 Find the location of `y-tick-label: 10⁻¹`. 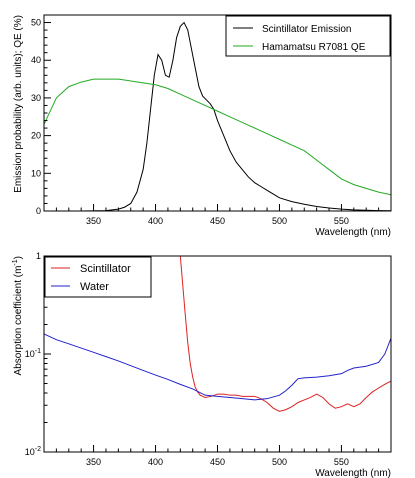

y-tick-label: 10⁻¹ is located at coordinates (33, 353).